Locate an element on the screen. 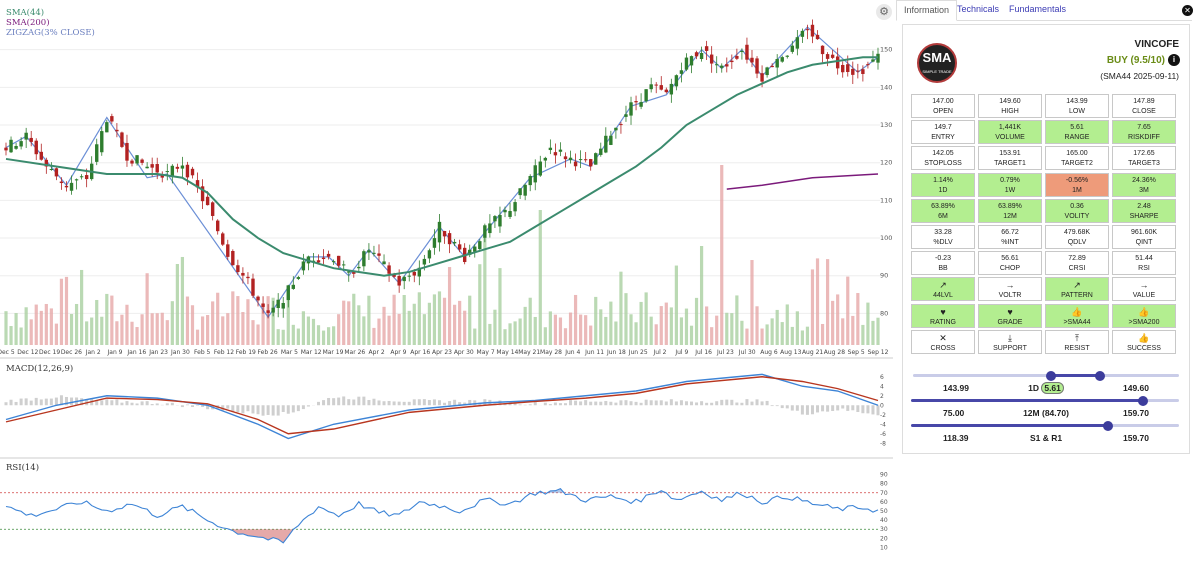 This screenshot has height=564, width=1200. range-track is located at coordinates (1046, 375).